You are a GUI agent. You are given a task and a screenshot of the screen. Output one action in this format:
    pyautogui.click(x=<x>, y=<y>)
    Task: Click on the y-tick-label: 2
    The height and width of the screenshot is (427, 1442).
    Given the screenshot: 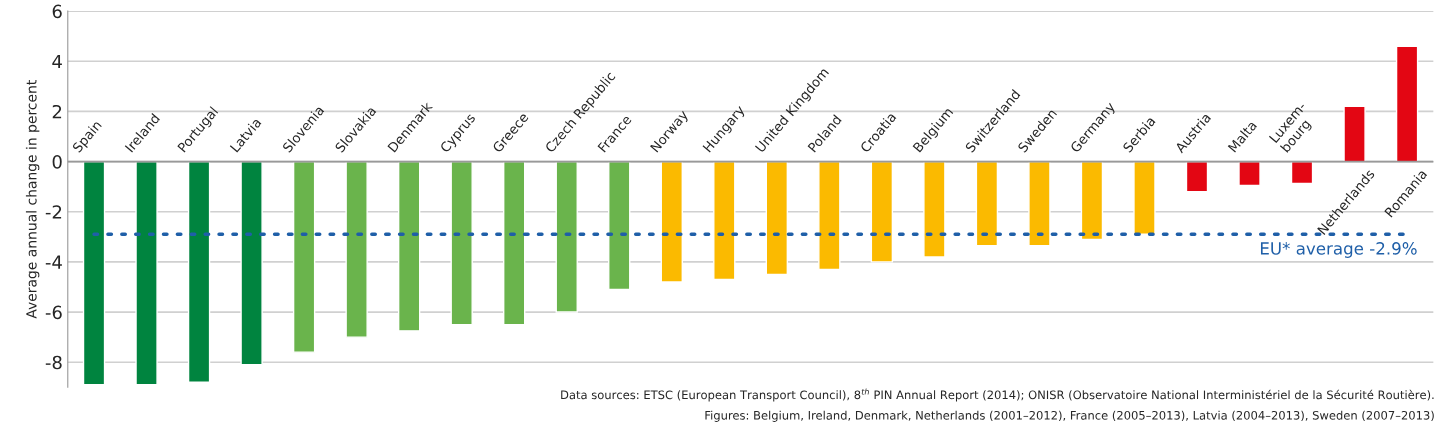 What is the action you would take?
    pyautogui.click(x=57, y=111)
    